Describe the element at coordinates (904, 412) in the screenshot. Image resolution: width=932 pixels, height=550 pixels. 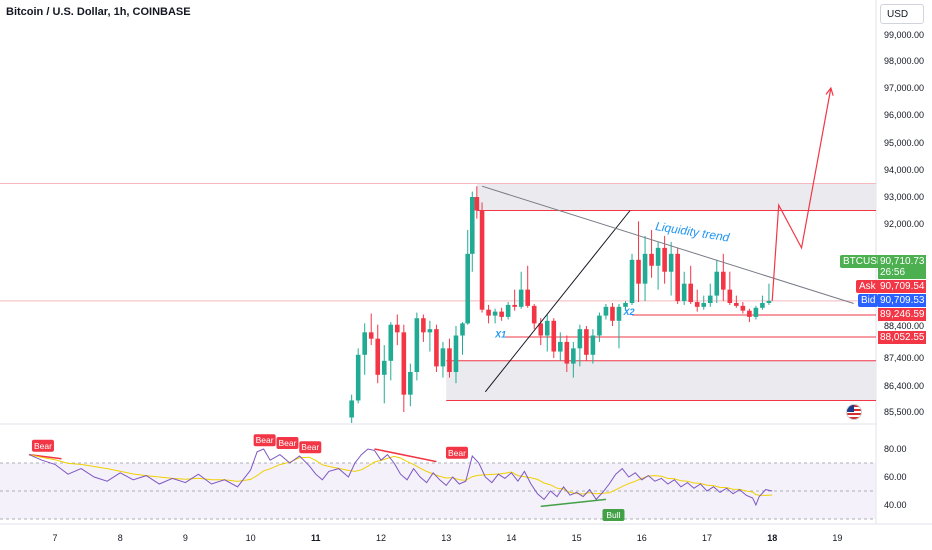
I see `price-tick-label: 85,500.00` at that location.